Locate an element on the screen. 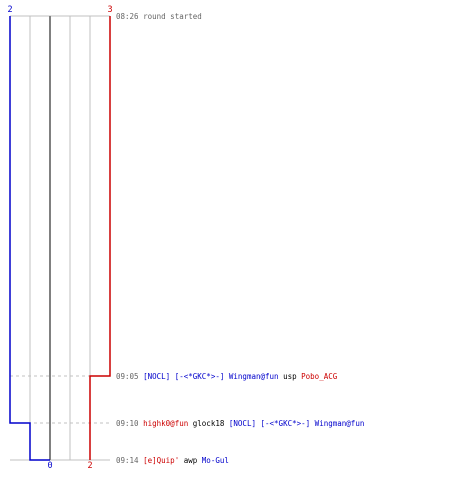 The height and width of the screenshot is (500, 450). event-part-plain: round started is located at coordinates (172, 16).